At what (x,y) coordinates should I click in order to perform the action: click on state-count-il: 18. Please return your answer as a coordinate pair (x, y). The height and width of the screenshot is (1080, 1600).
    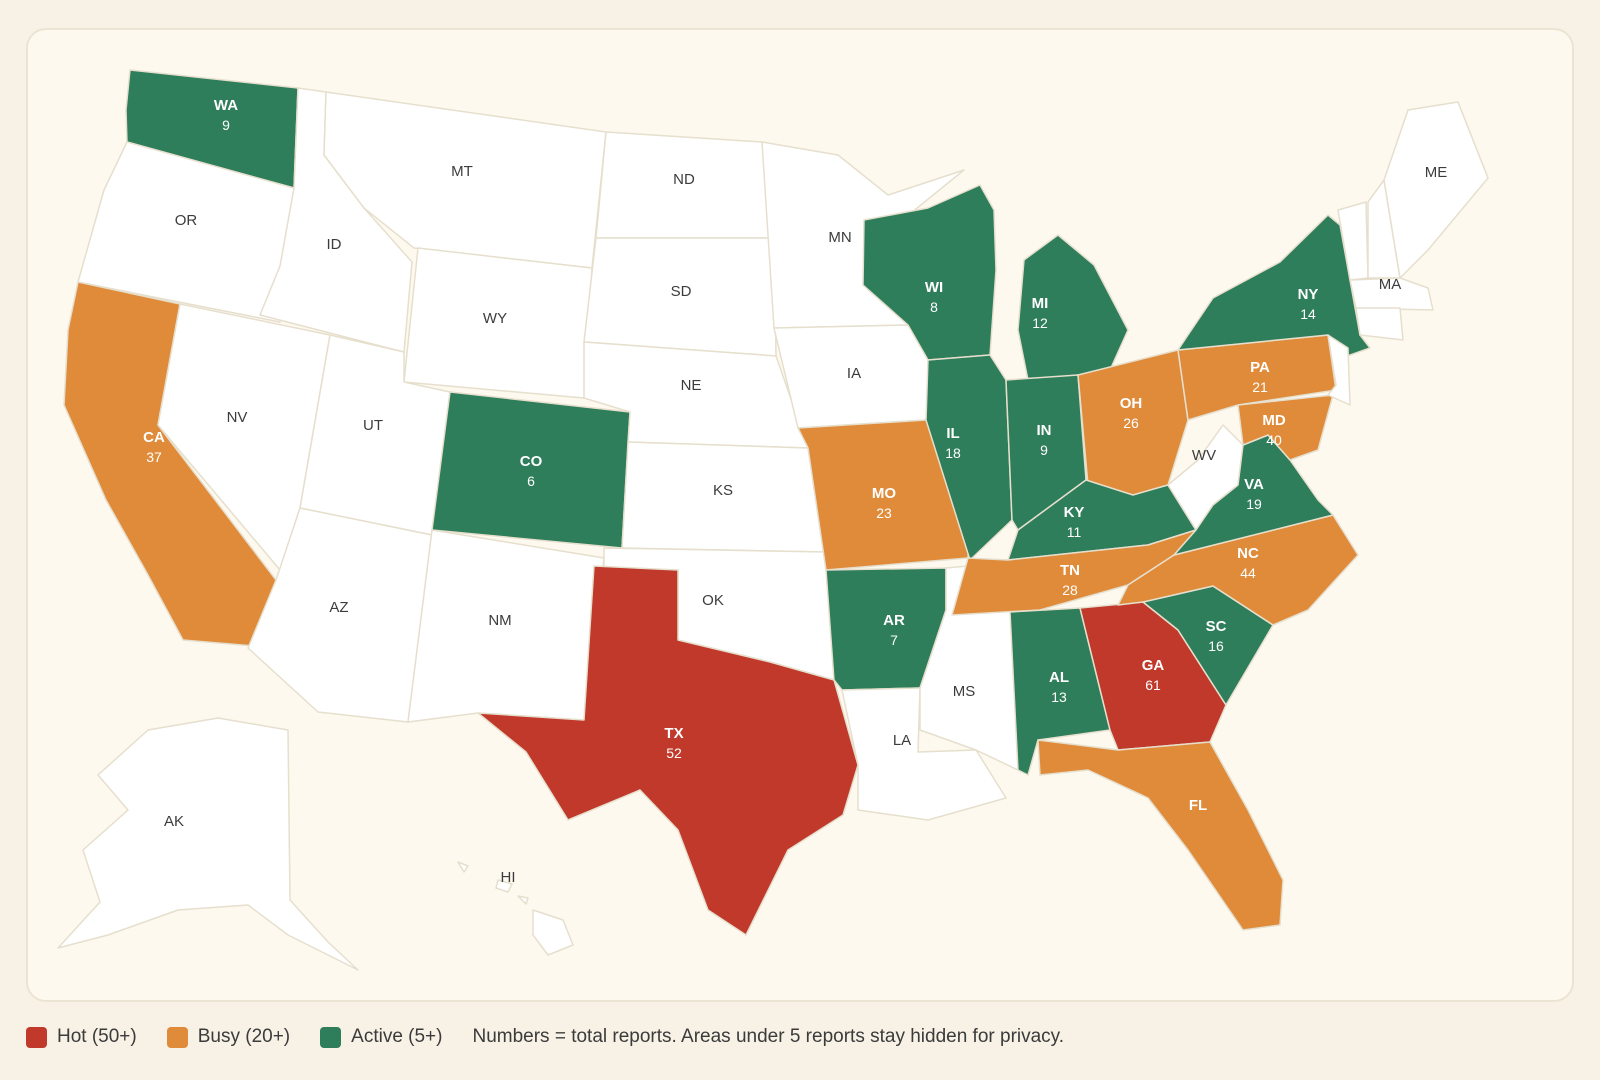
    Looking at the image, I should click on (953, 453).